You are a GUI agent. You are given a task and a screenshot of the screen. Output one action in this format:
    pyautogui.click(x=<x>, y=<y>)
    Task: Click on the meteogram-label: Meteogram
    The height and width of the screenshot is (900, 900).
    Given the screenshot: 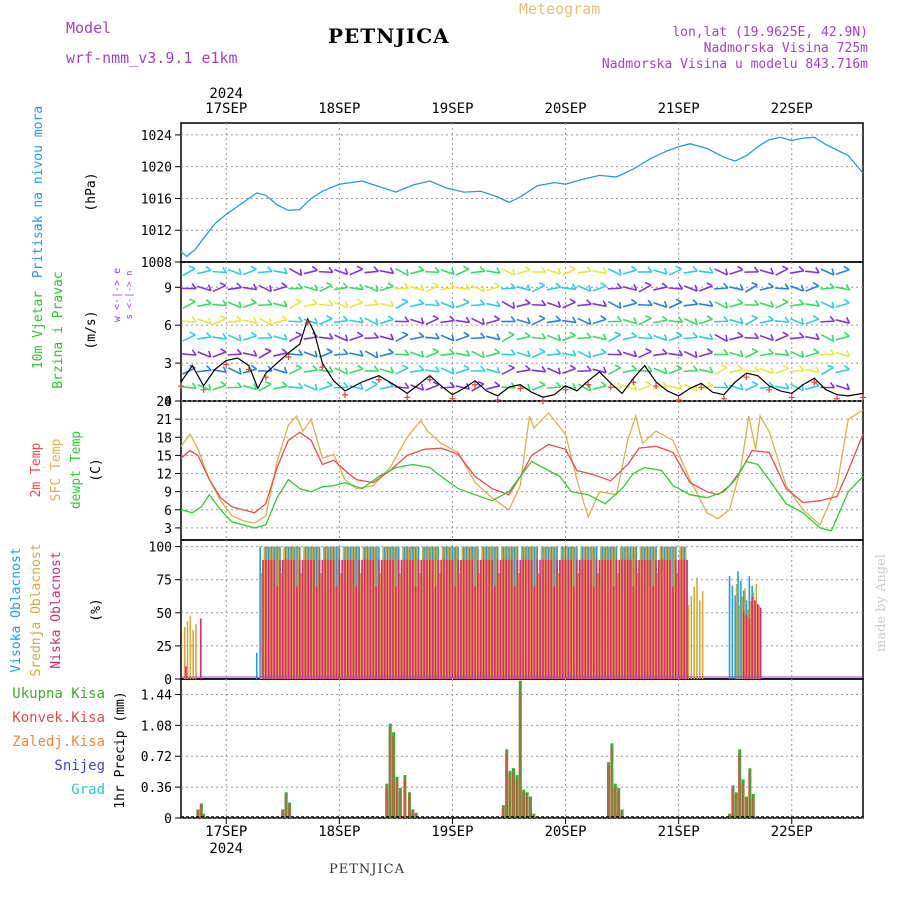 What is the action you would take?
    pyautogui.click(x=560, y=9)
    